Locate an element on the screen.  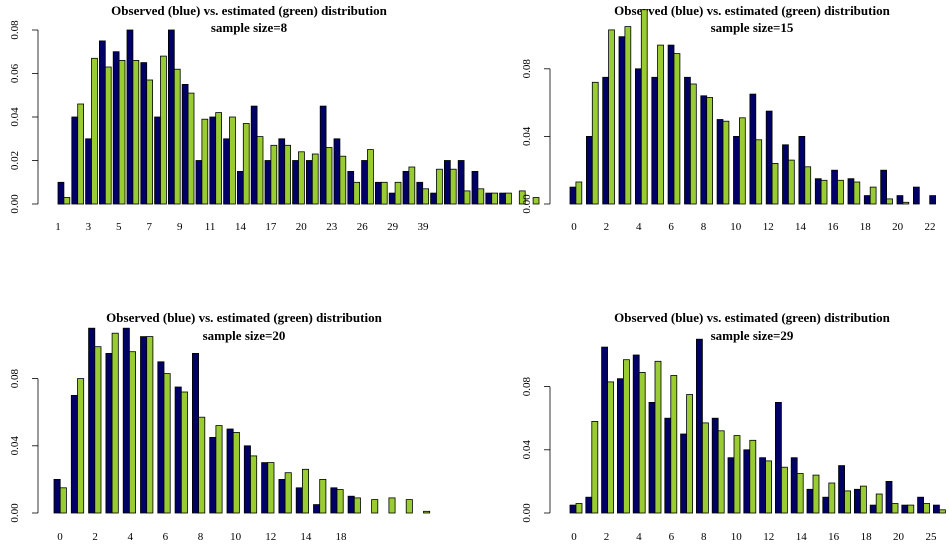
x-tick-label: 14 is located at coordinates (306, 537).